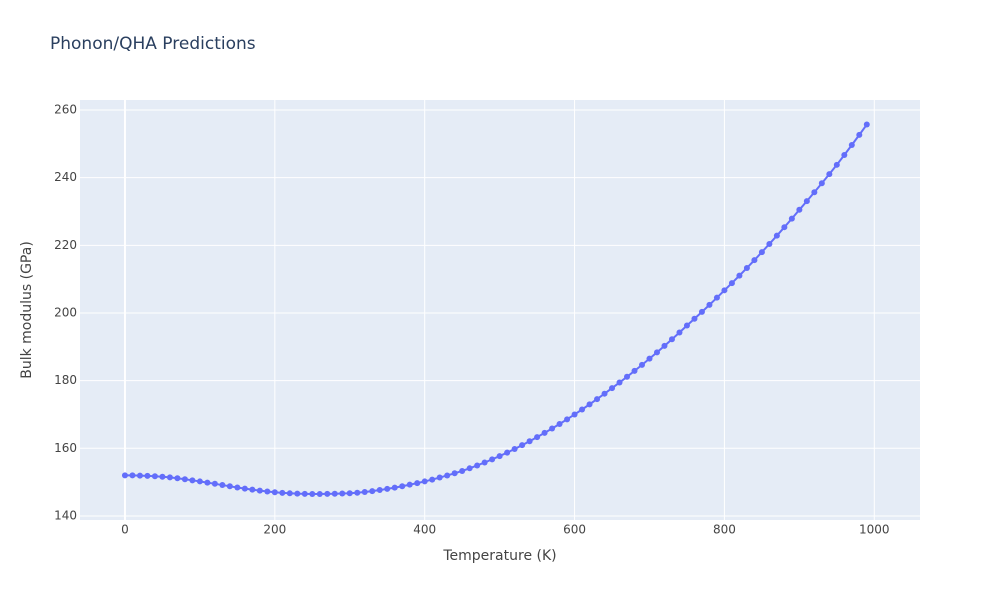  What do you see at coordinates (274, 530) in the screenshot?
I see `x-tick-label: 200` at bounding box center [274, 530].